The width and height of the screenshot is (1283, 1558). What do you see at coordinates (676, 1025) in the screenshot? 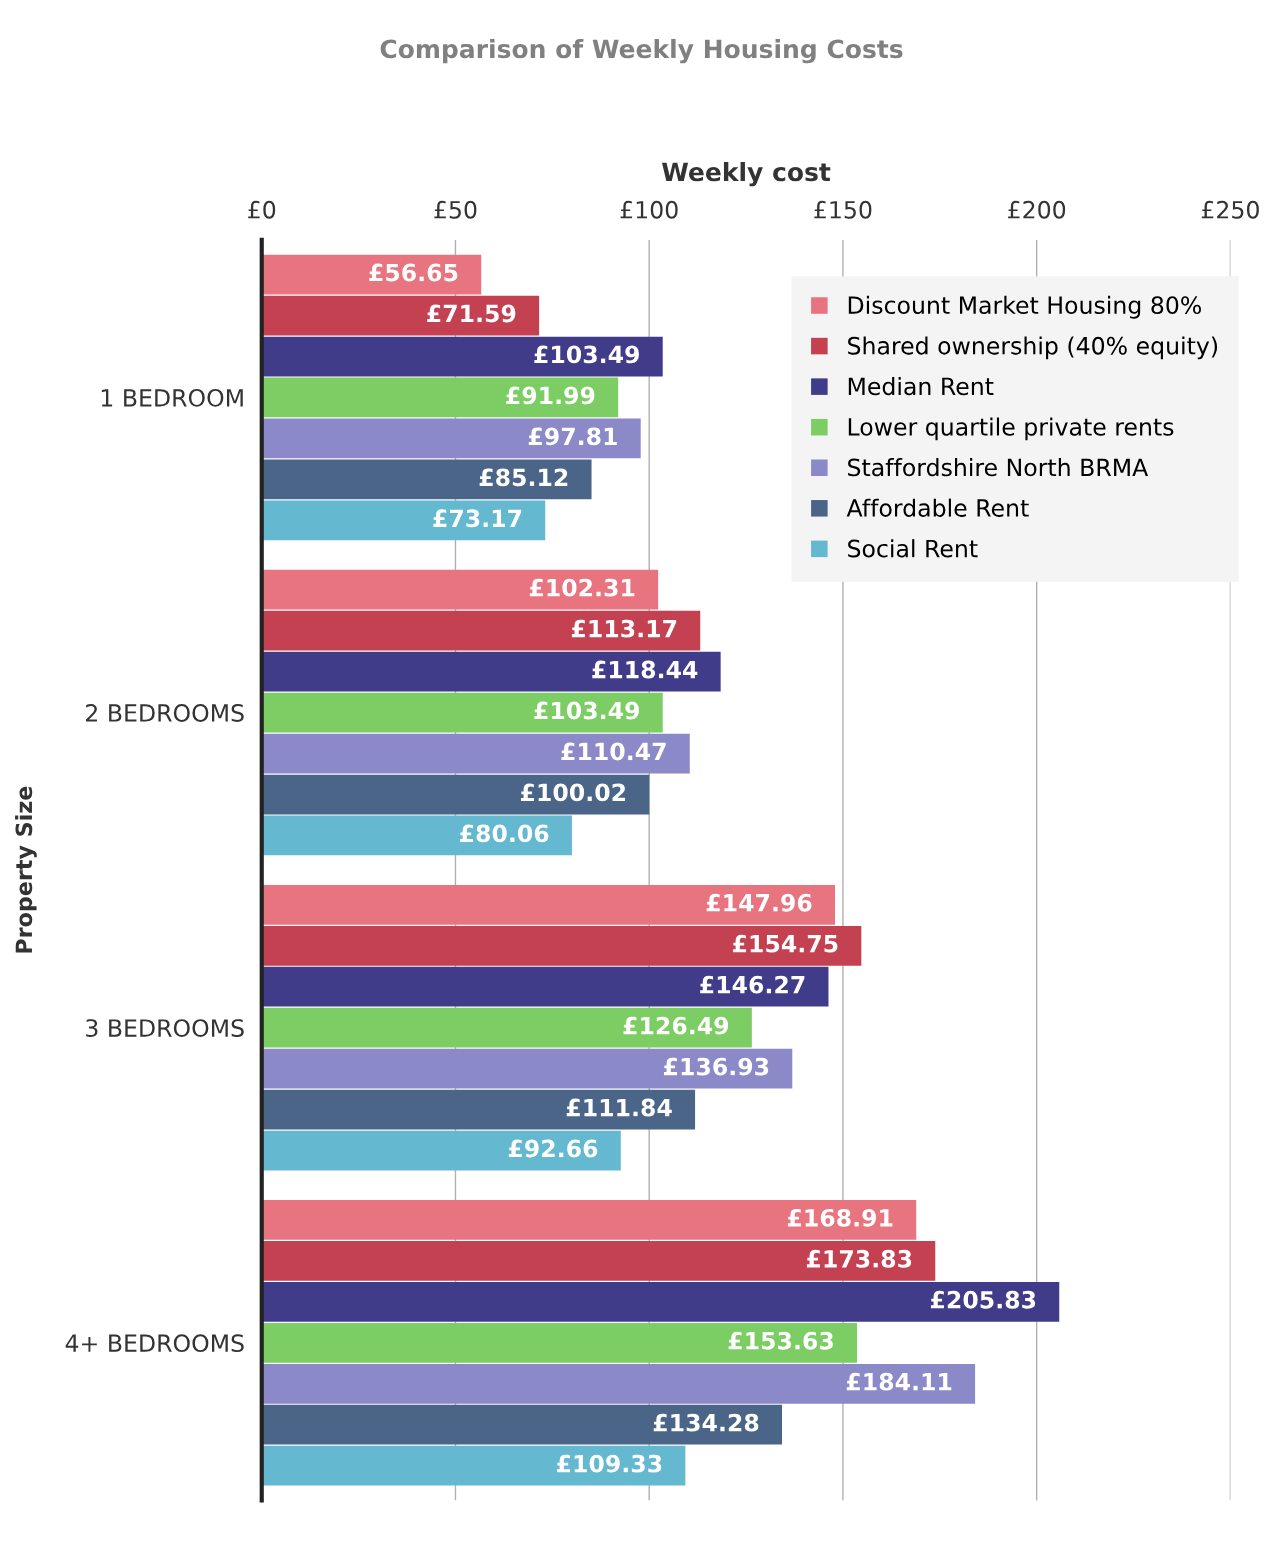
I see `data-label: £126.49` at bounding box center [676, 1025].